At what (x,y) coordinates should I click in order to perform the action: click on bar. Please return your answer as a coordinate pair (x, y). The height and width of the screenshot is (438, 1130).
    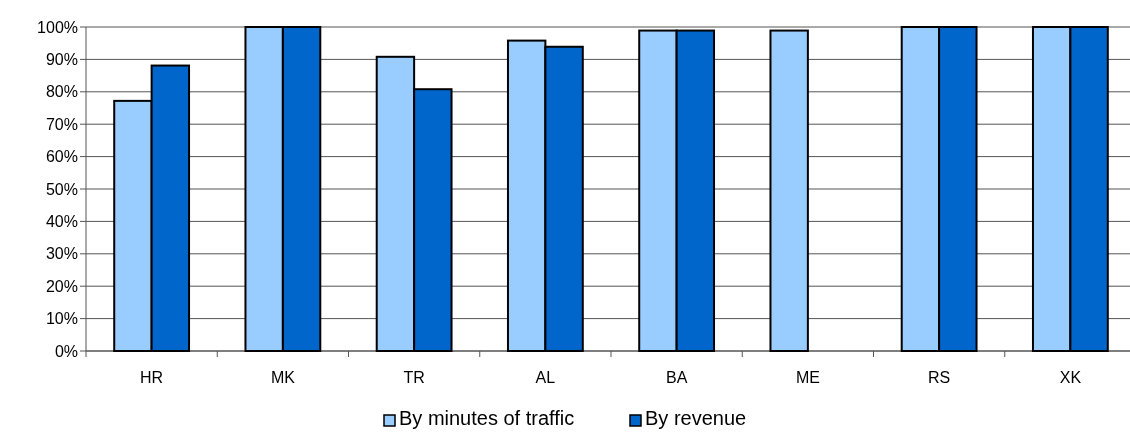
    Looking at the image, I should click on (789, 190).